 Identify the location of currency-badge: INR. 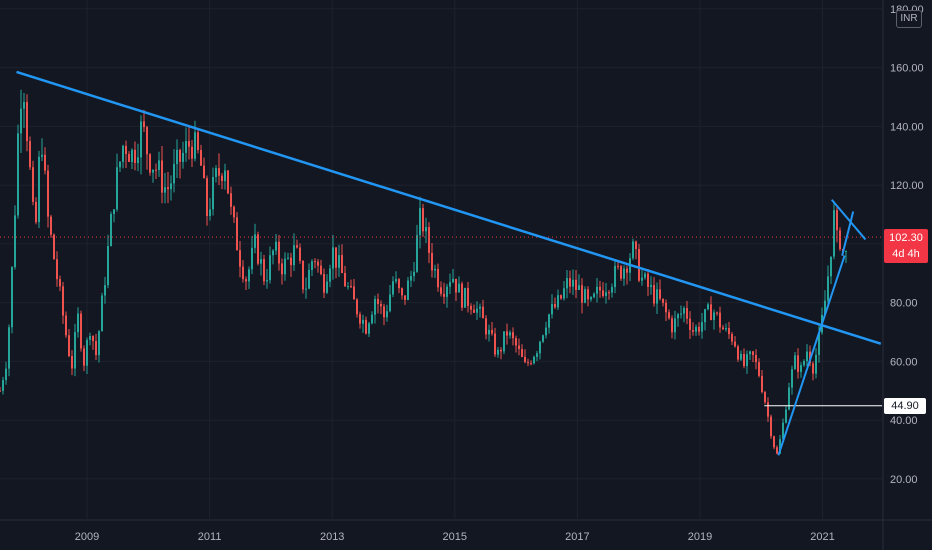
(909, 19).